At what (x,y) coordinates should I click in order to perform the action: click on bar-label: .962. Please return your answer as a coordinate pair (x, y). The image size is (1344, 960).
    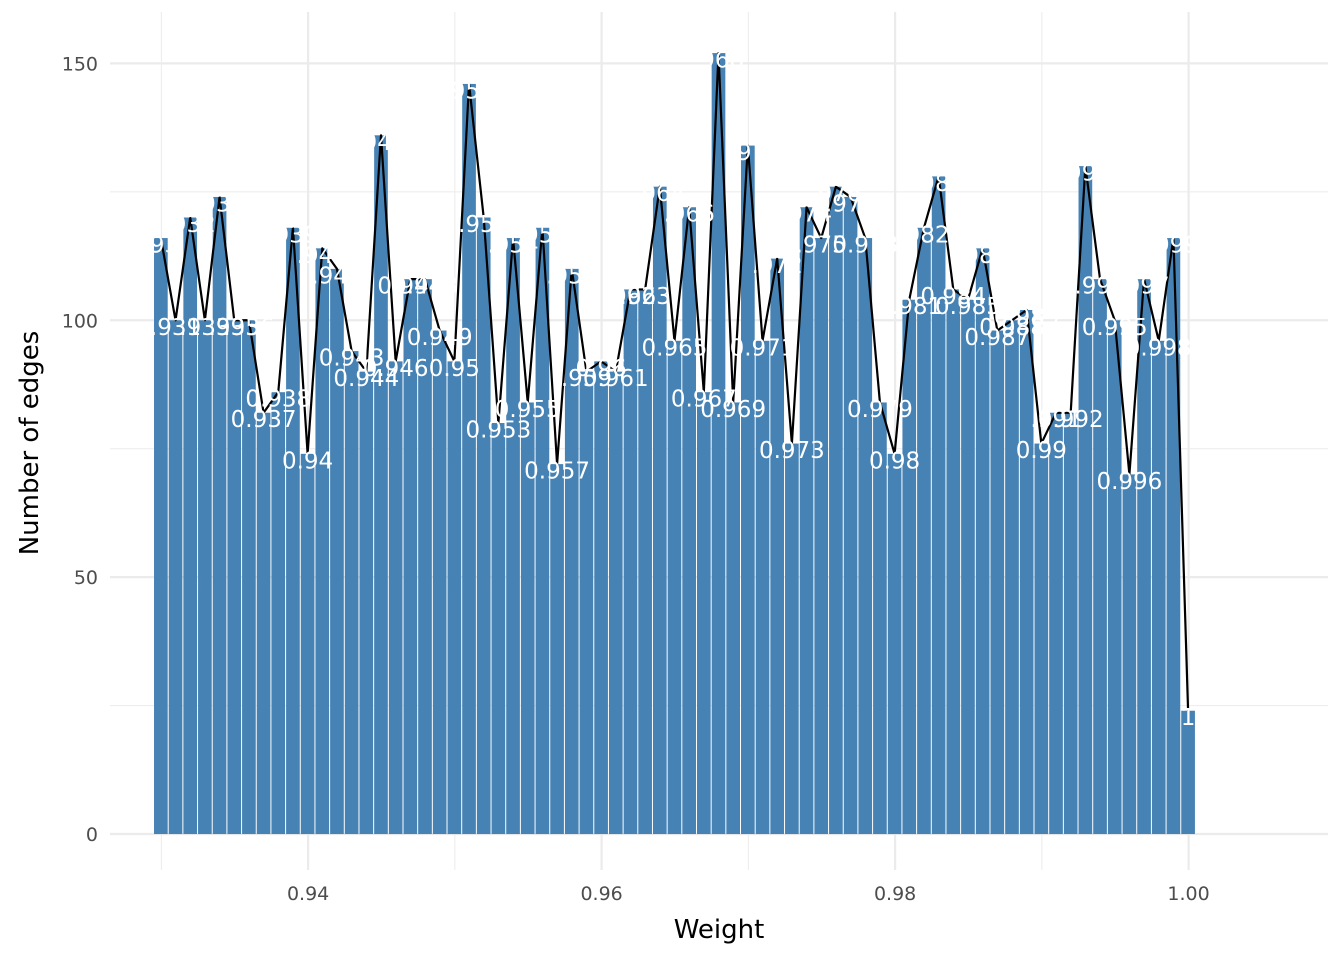
    Looking at the image, I should click on (630, 297).